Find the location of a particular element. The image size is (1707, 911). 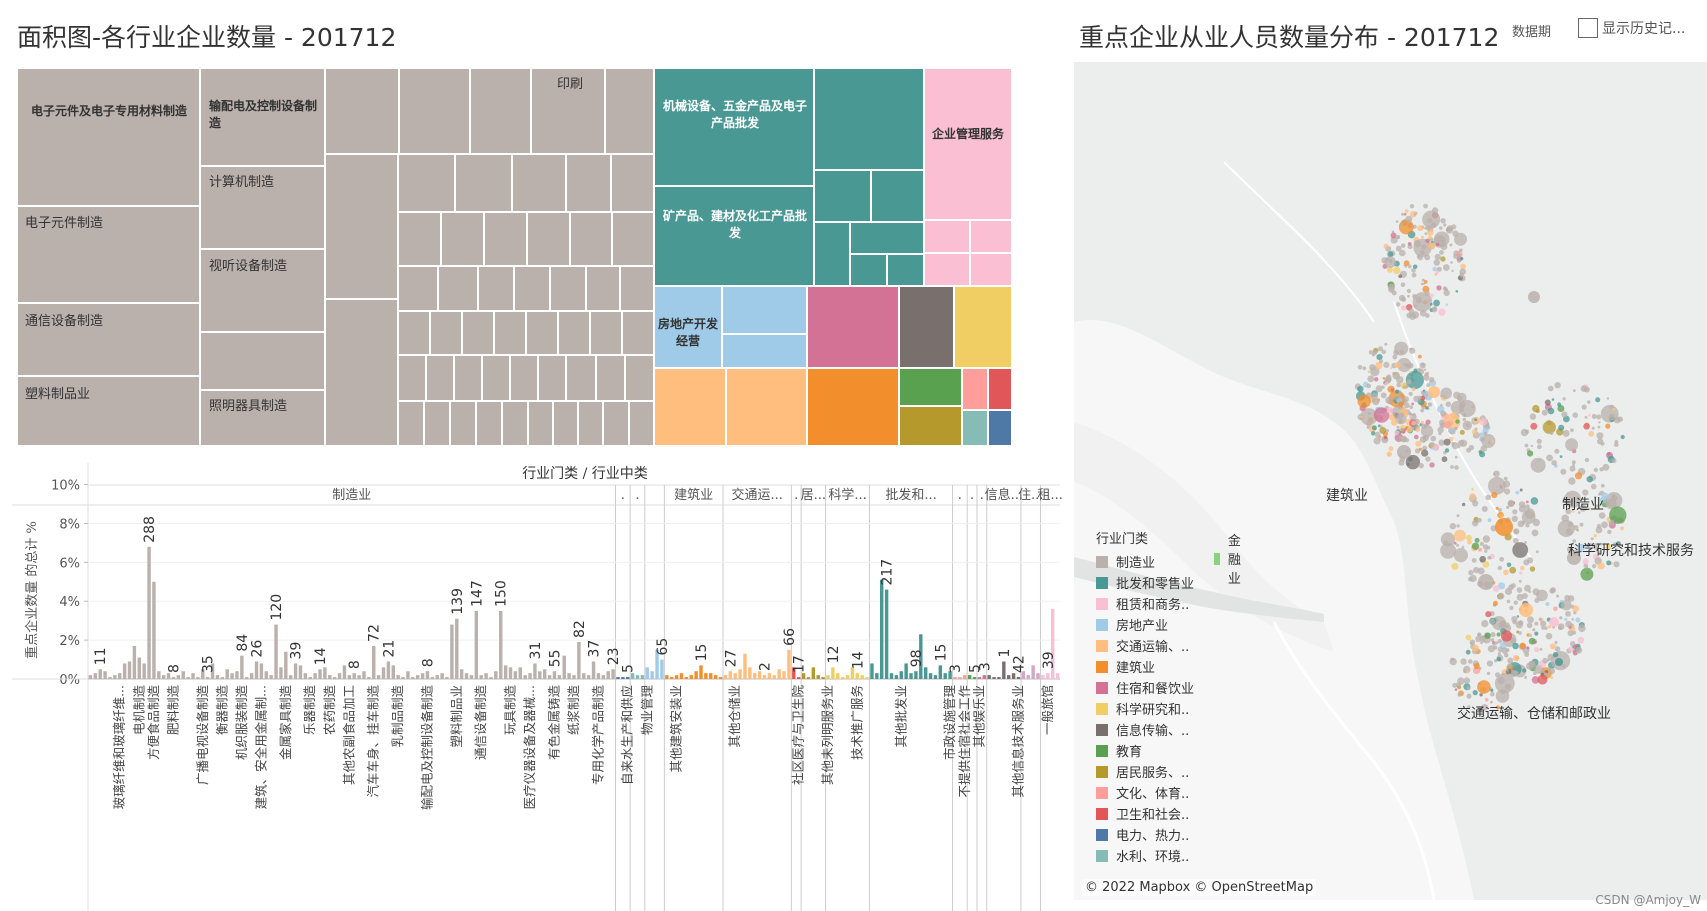

legend-item: 水利、环境.. is located at coordinates (1145, 855).